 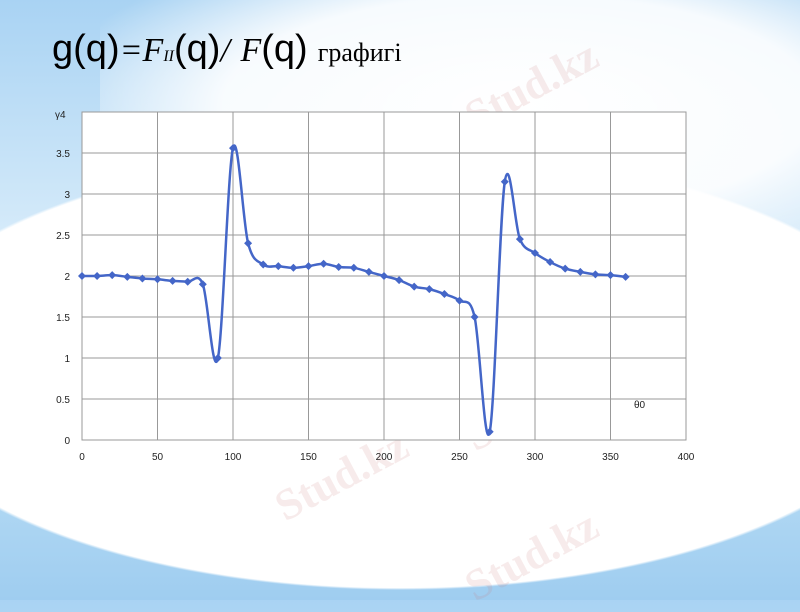 I want to click on slide-title: g(q)=FII(q)/ F(q) графигі, so click(x=227, y=49).